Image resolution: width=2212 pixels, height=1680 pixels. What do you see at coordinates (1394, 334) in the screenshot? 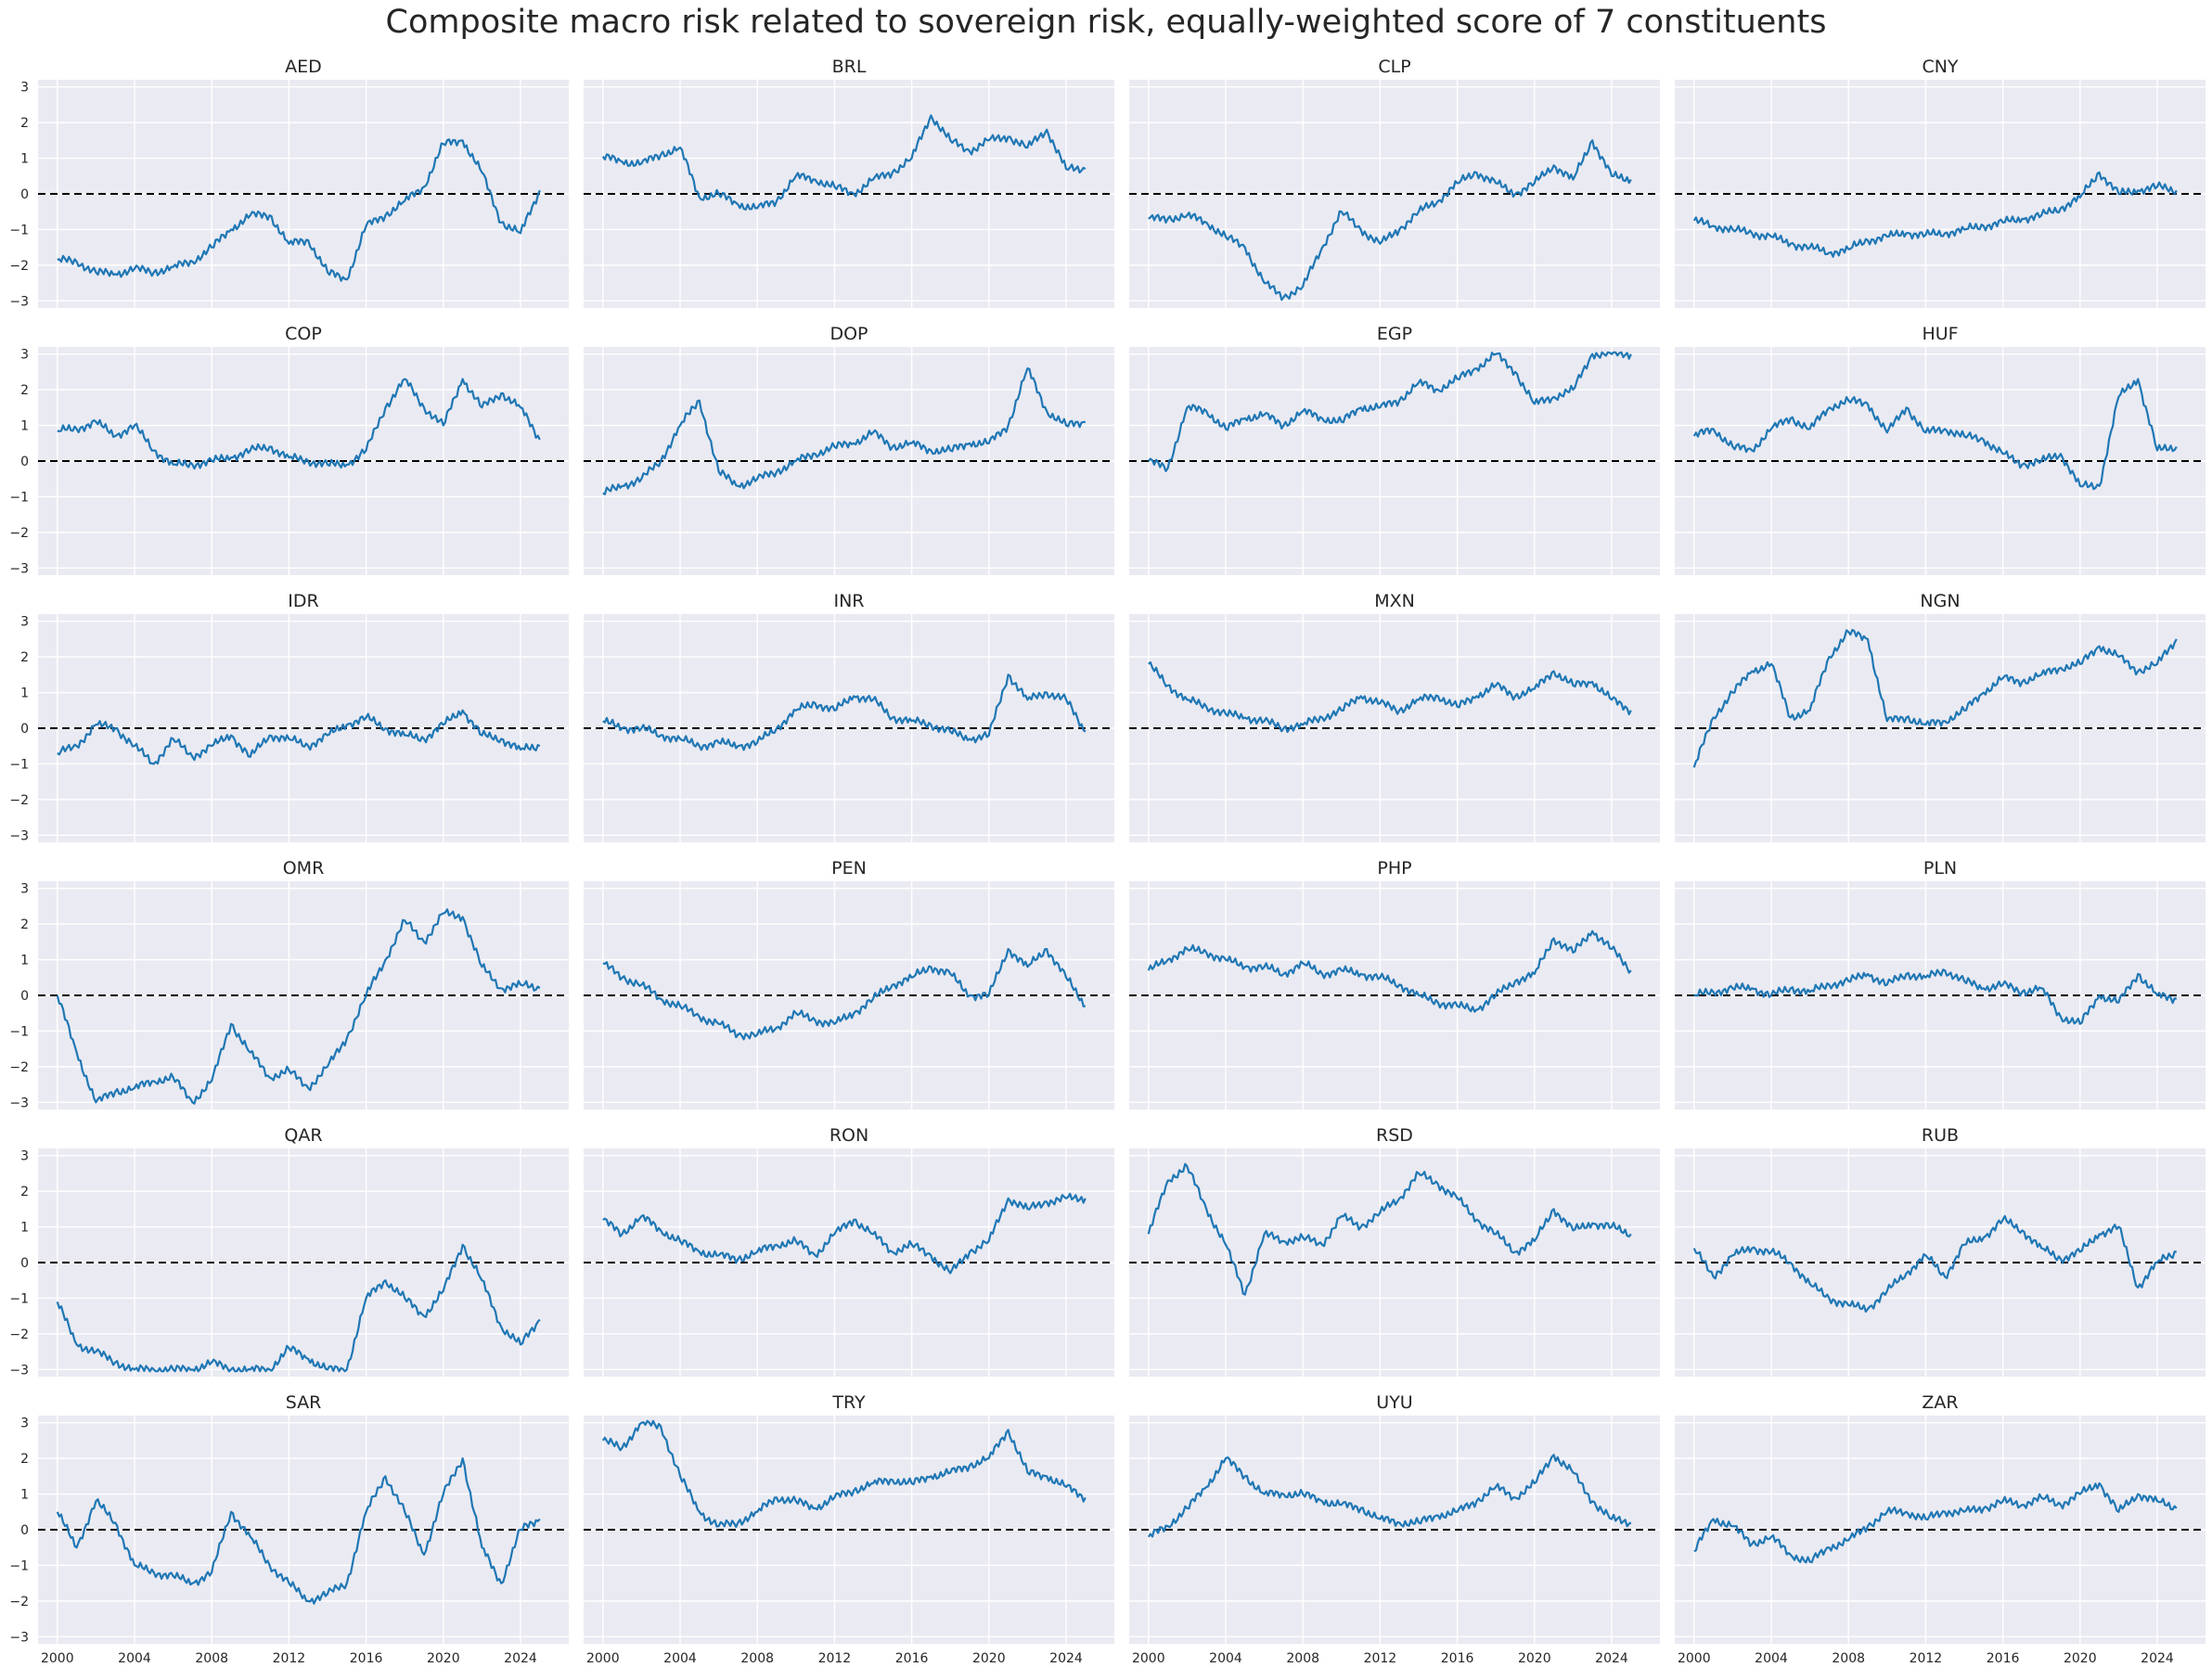
I see `panel-title: EGP` at bounding box center [1394, 334].